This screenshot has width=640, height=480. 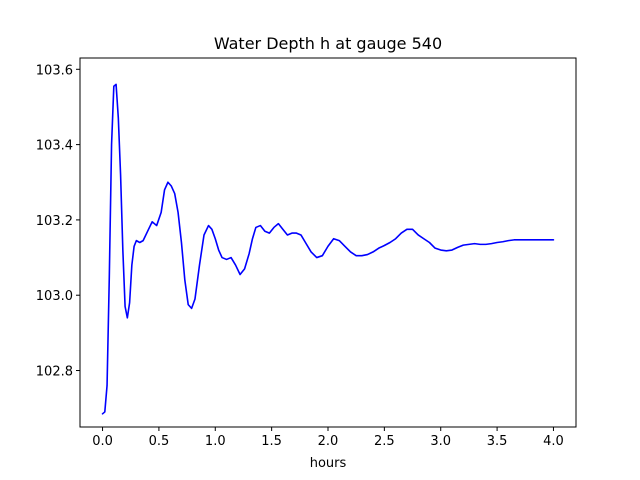 I want to click on y-tick-label: 102.8, so click(x=54, y=372).